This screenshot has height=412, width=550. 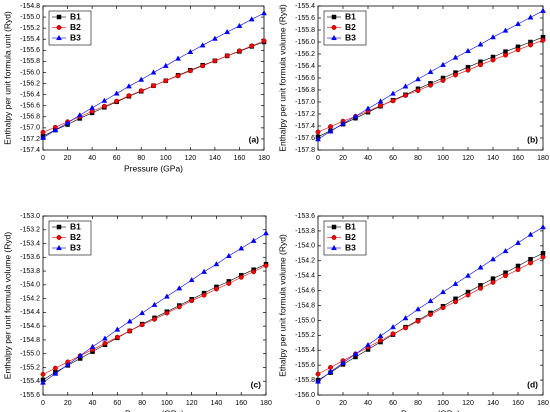 I want to click on y-tick-label: -156.6, so click(x=305, y=78).